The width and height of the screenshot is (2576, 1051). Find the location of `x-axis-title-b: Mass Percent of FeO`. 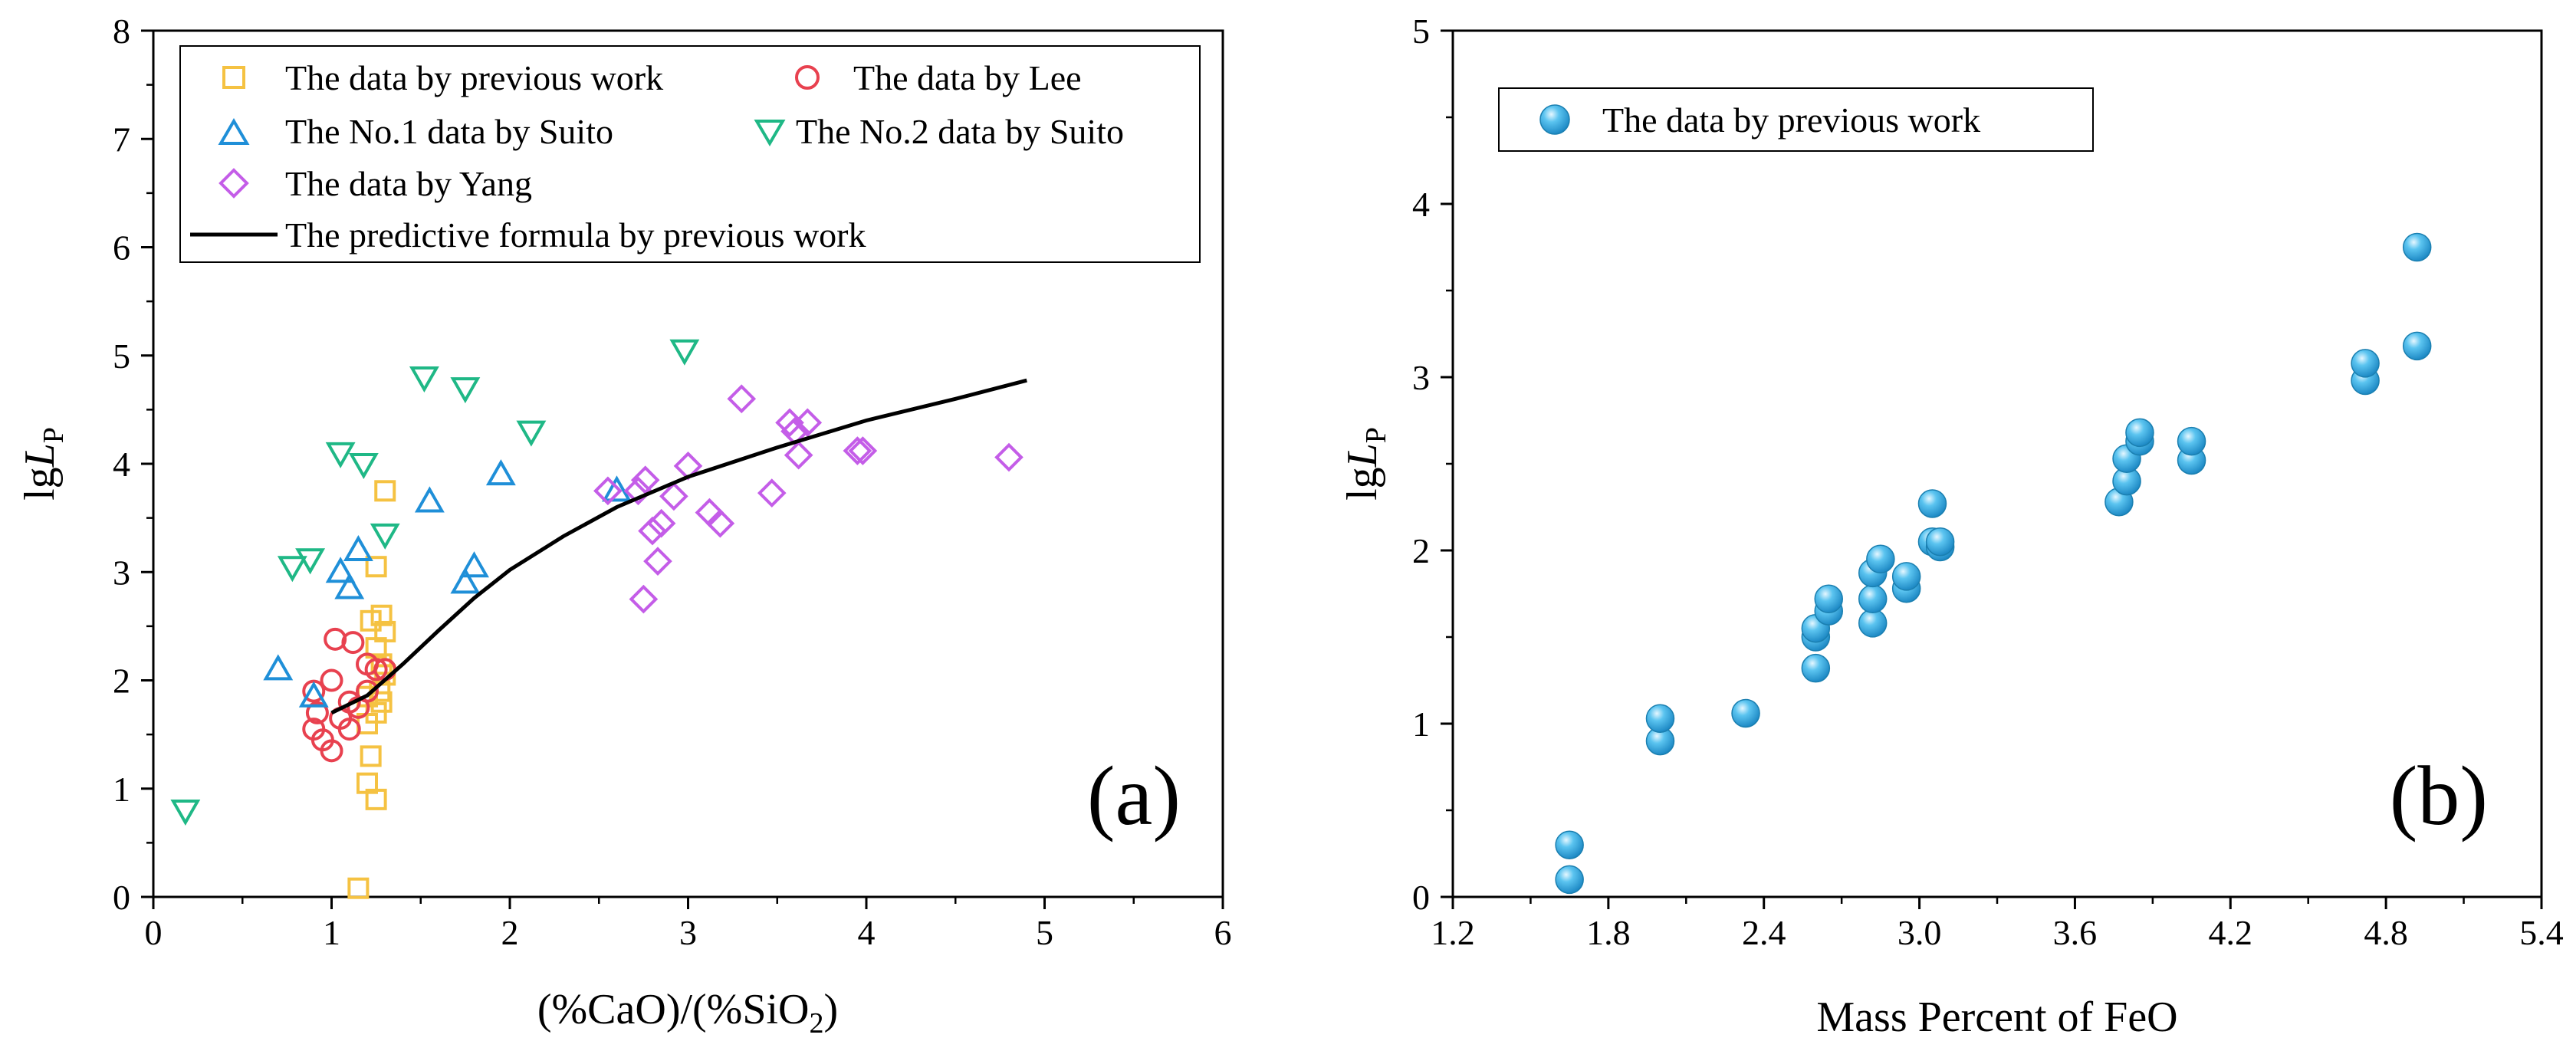

x-axis-title-b: Mass Percent of FeO is located at coordinates (1996, 1017).